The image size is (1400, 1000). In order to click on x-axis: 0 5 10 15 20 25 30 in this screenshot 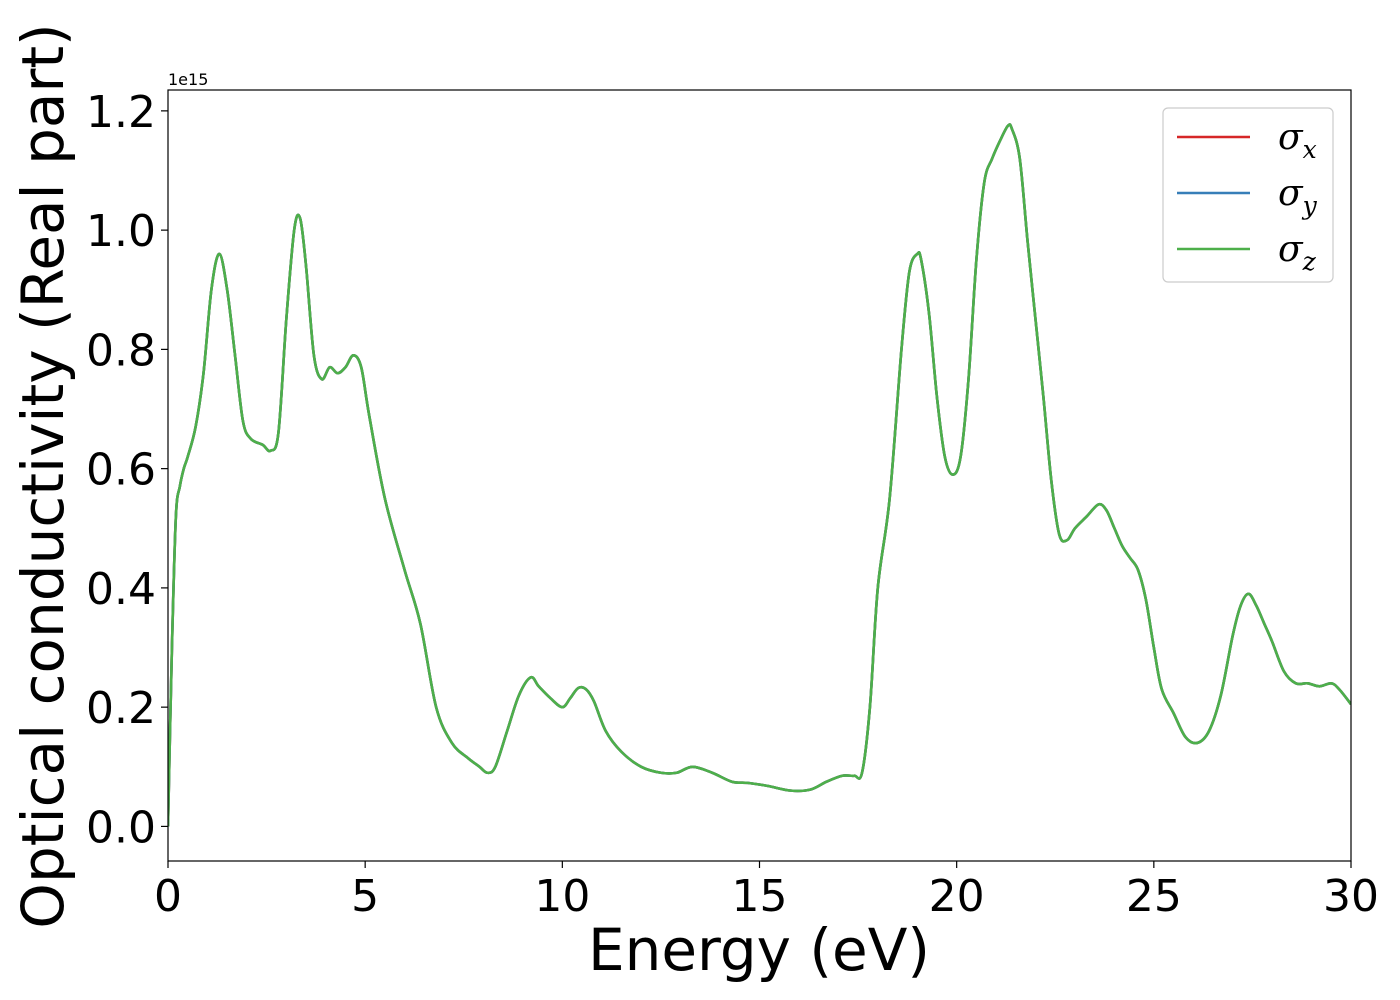, I will do `click(766, 891)`.